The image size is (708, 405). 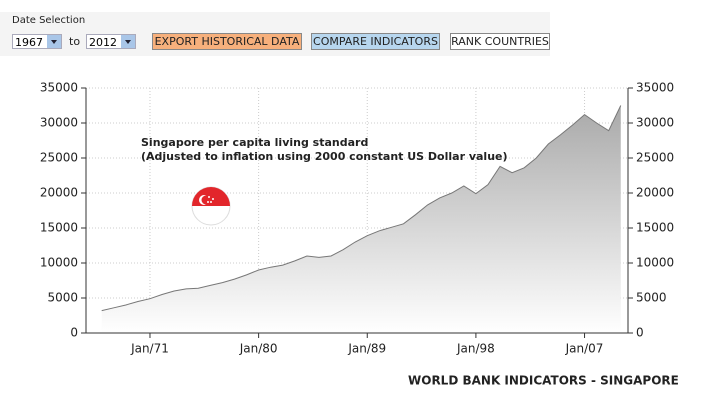 I want to click on y-tick-label: 15000, so click(x=59, y=228).